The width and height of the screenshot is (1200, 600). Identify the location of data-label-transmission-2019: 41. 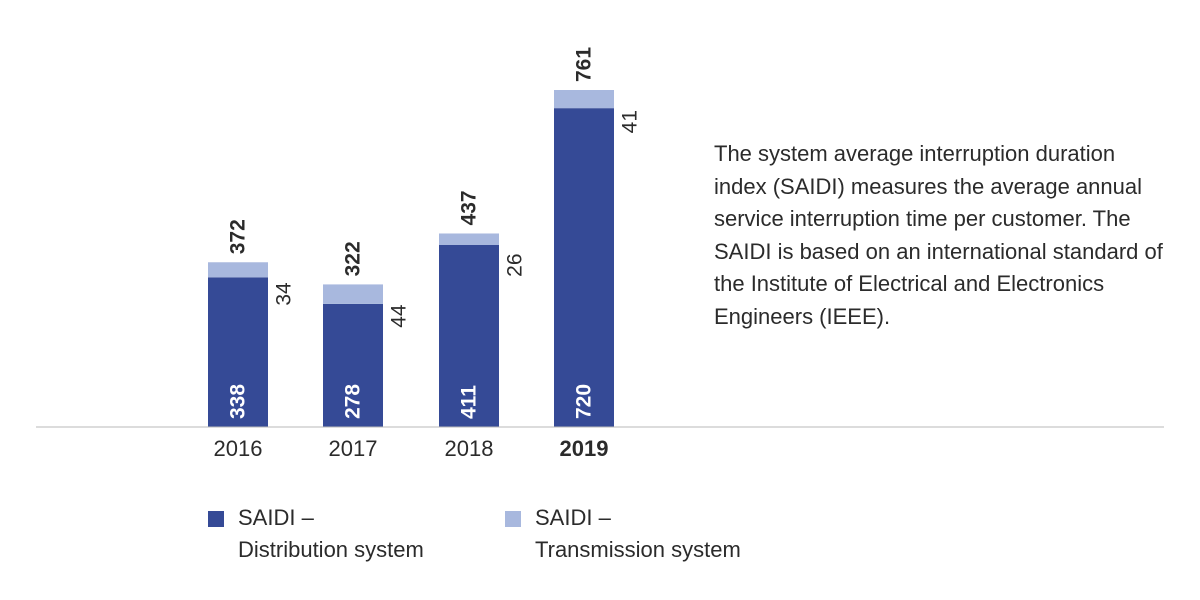
(630, 121).